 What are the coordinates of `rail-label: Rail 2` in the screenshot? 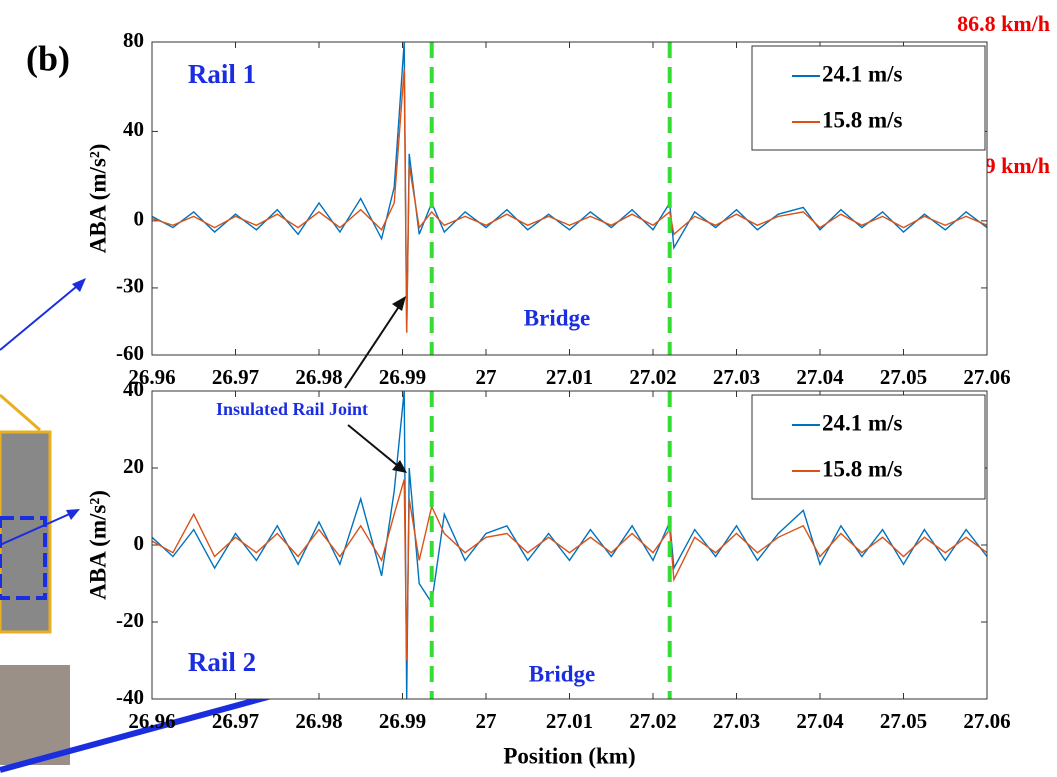 It's located at (222, 662).